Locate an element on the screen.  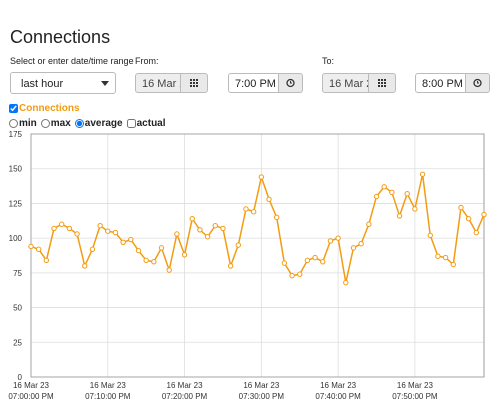
to-time: 8:00 PM is located at coordinates (440, 83).